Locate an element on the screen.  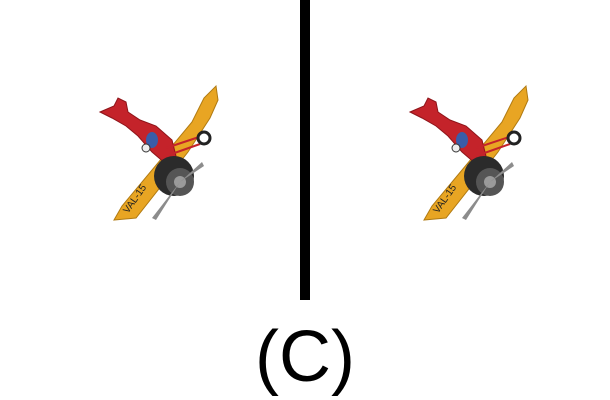
option-label: (C) is located at coordinates (305, 357).